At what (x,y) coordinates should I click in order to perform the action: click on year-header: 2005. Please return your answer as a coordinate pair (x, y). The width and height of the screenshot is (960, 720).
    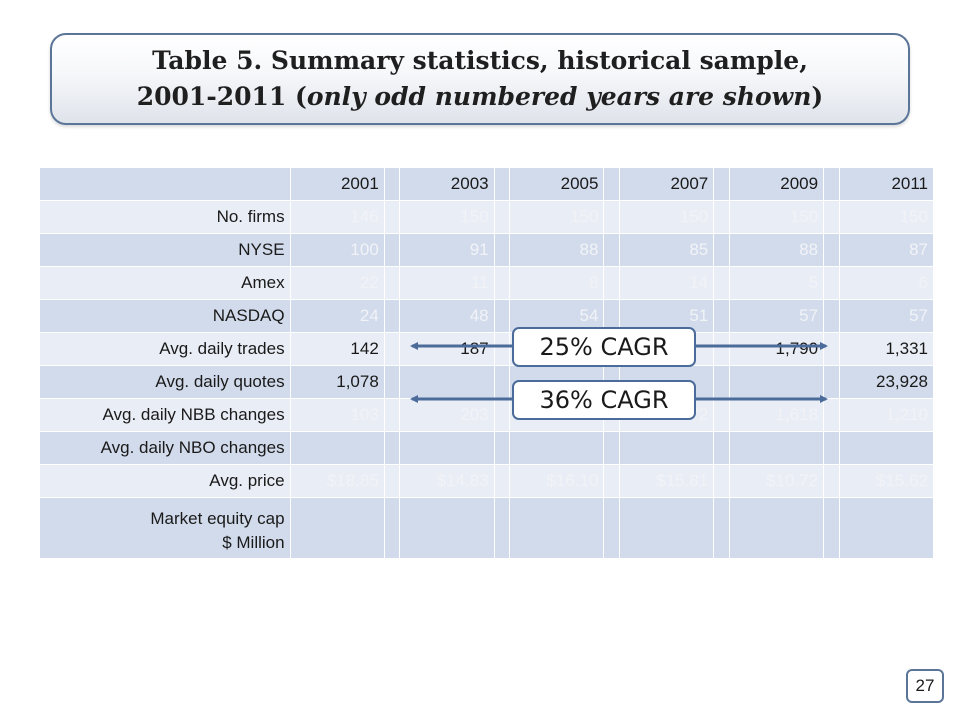
    Looking at the image, I should click on (557, 184).